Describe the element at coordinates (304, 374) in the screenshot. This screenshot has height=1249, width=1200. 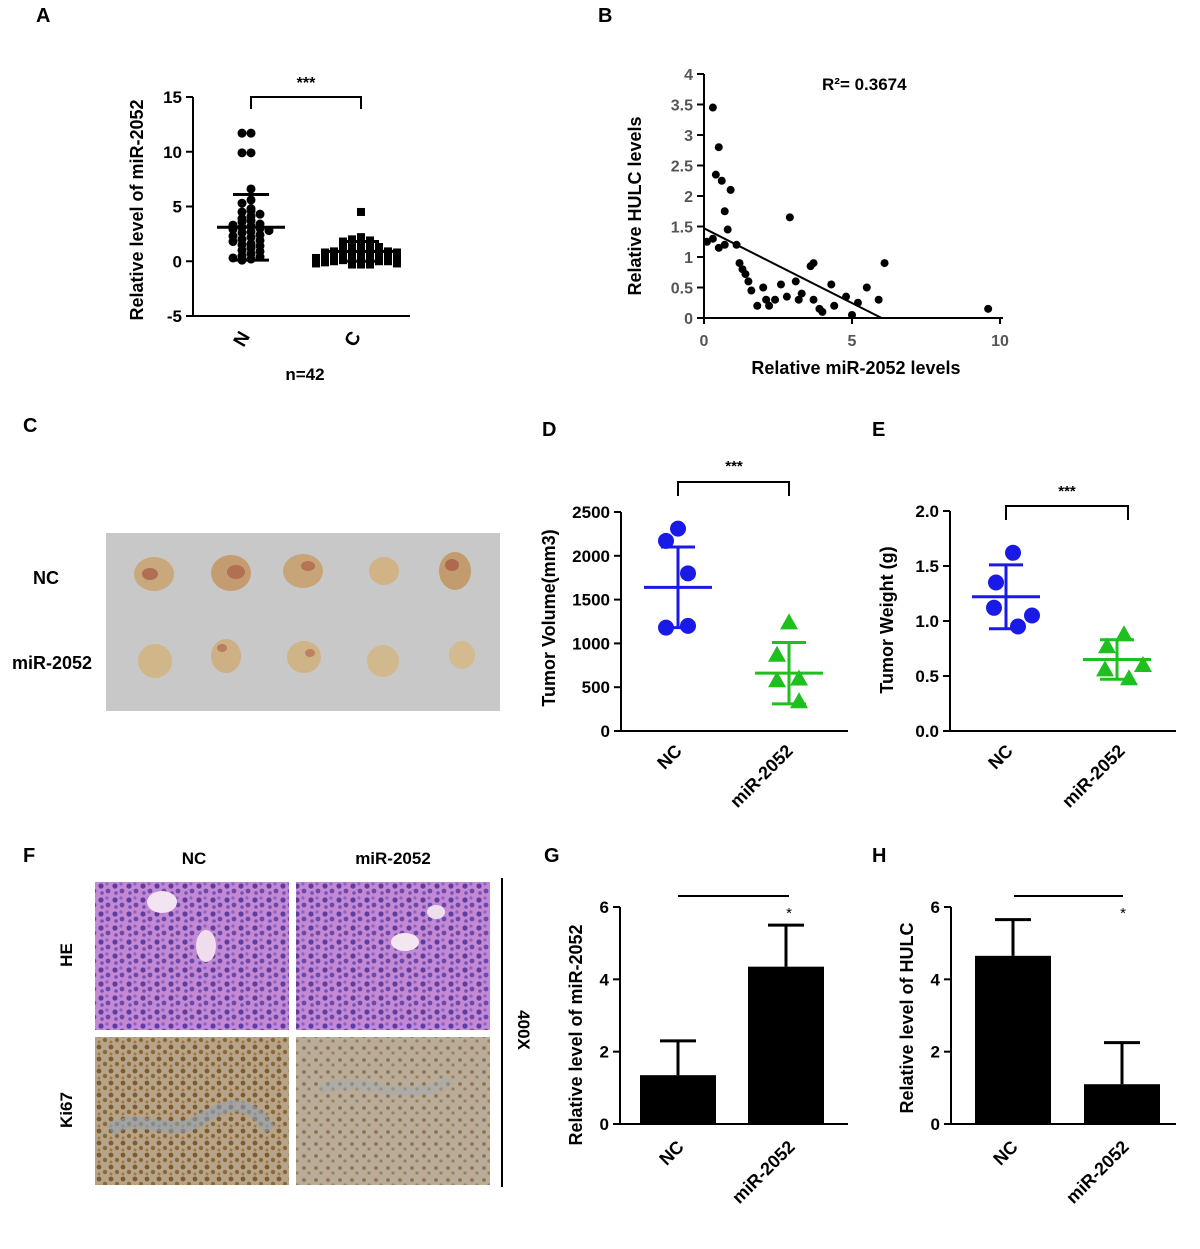
I see `panel-a-n-label: n=42` at that location.